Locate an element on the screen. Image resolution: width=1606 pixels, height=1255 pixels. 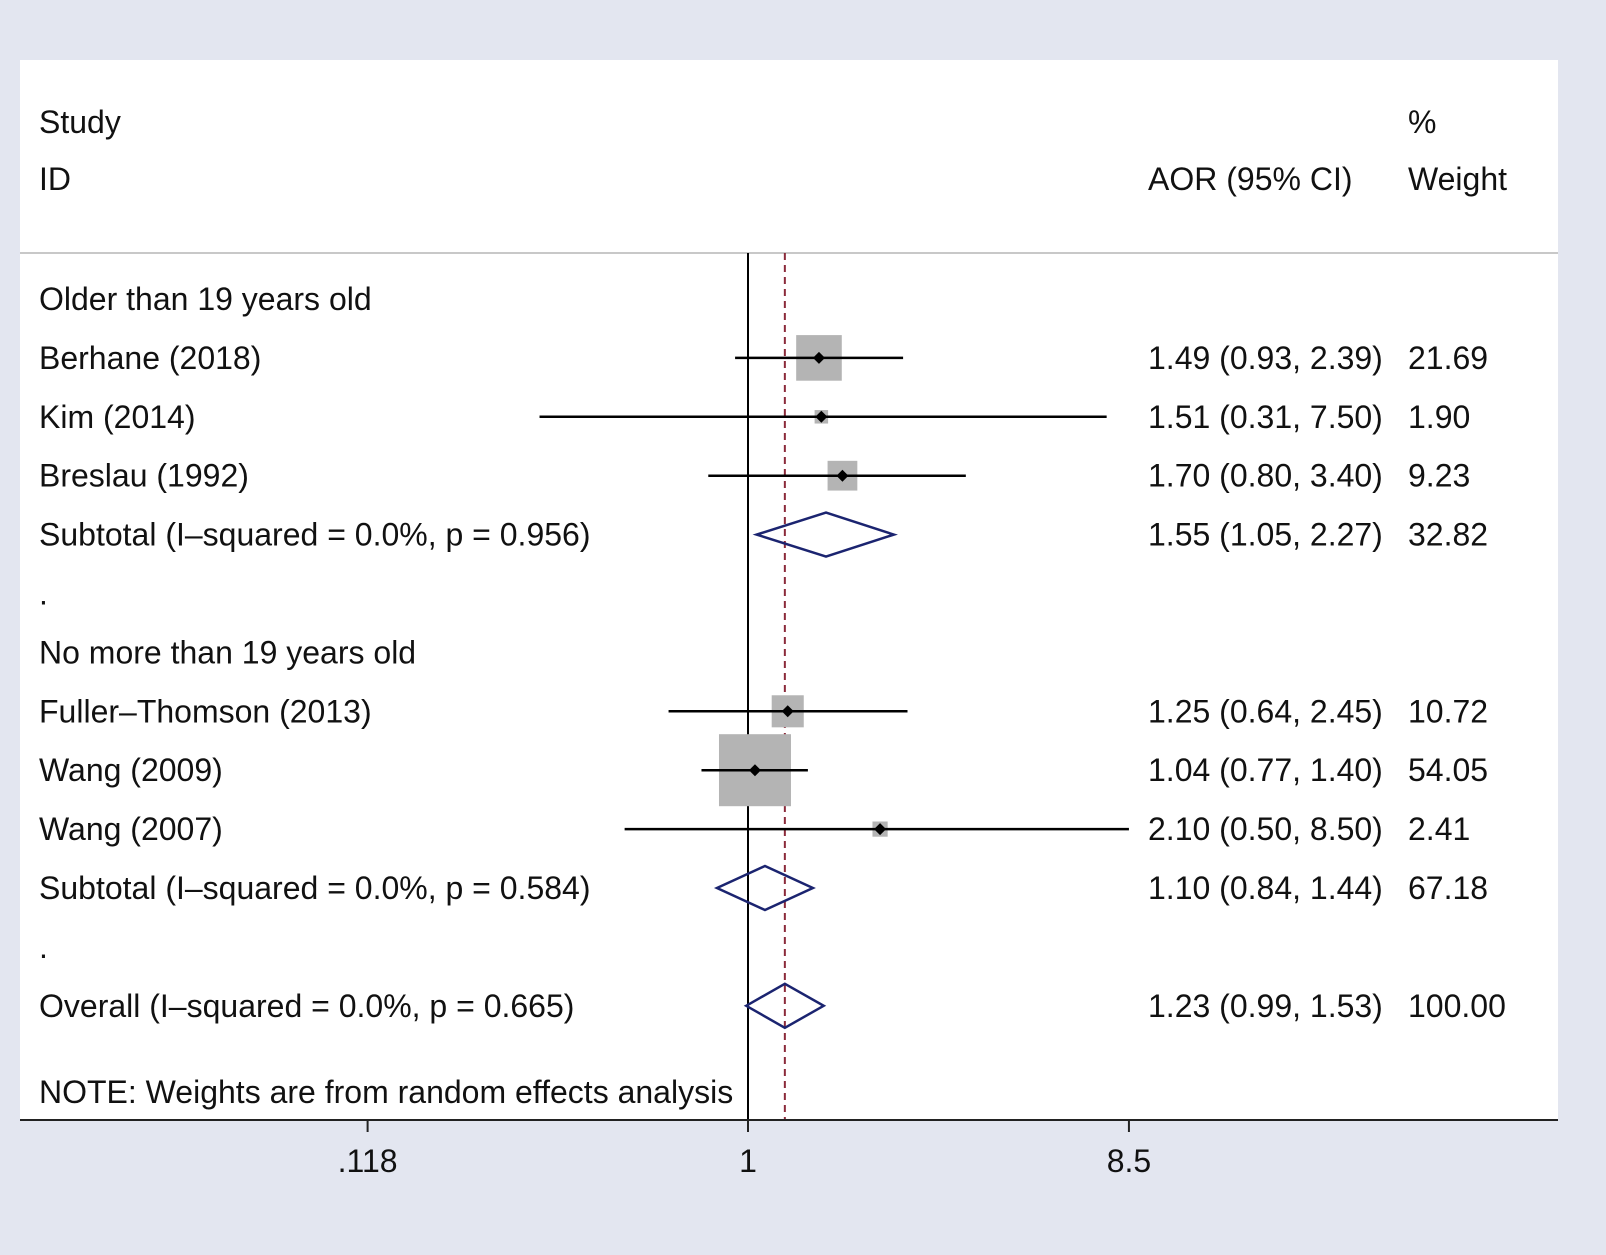
study-label: Wang (2007) is located at coordinates (131, 829).